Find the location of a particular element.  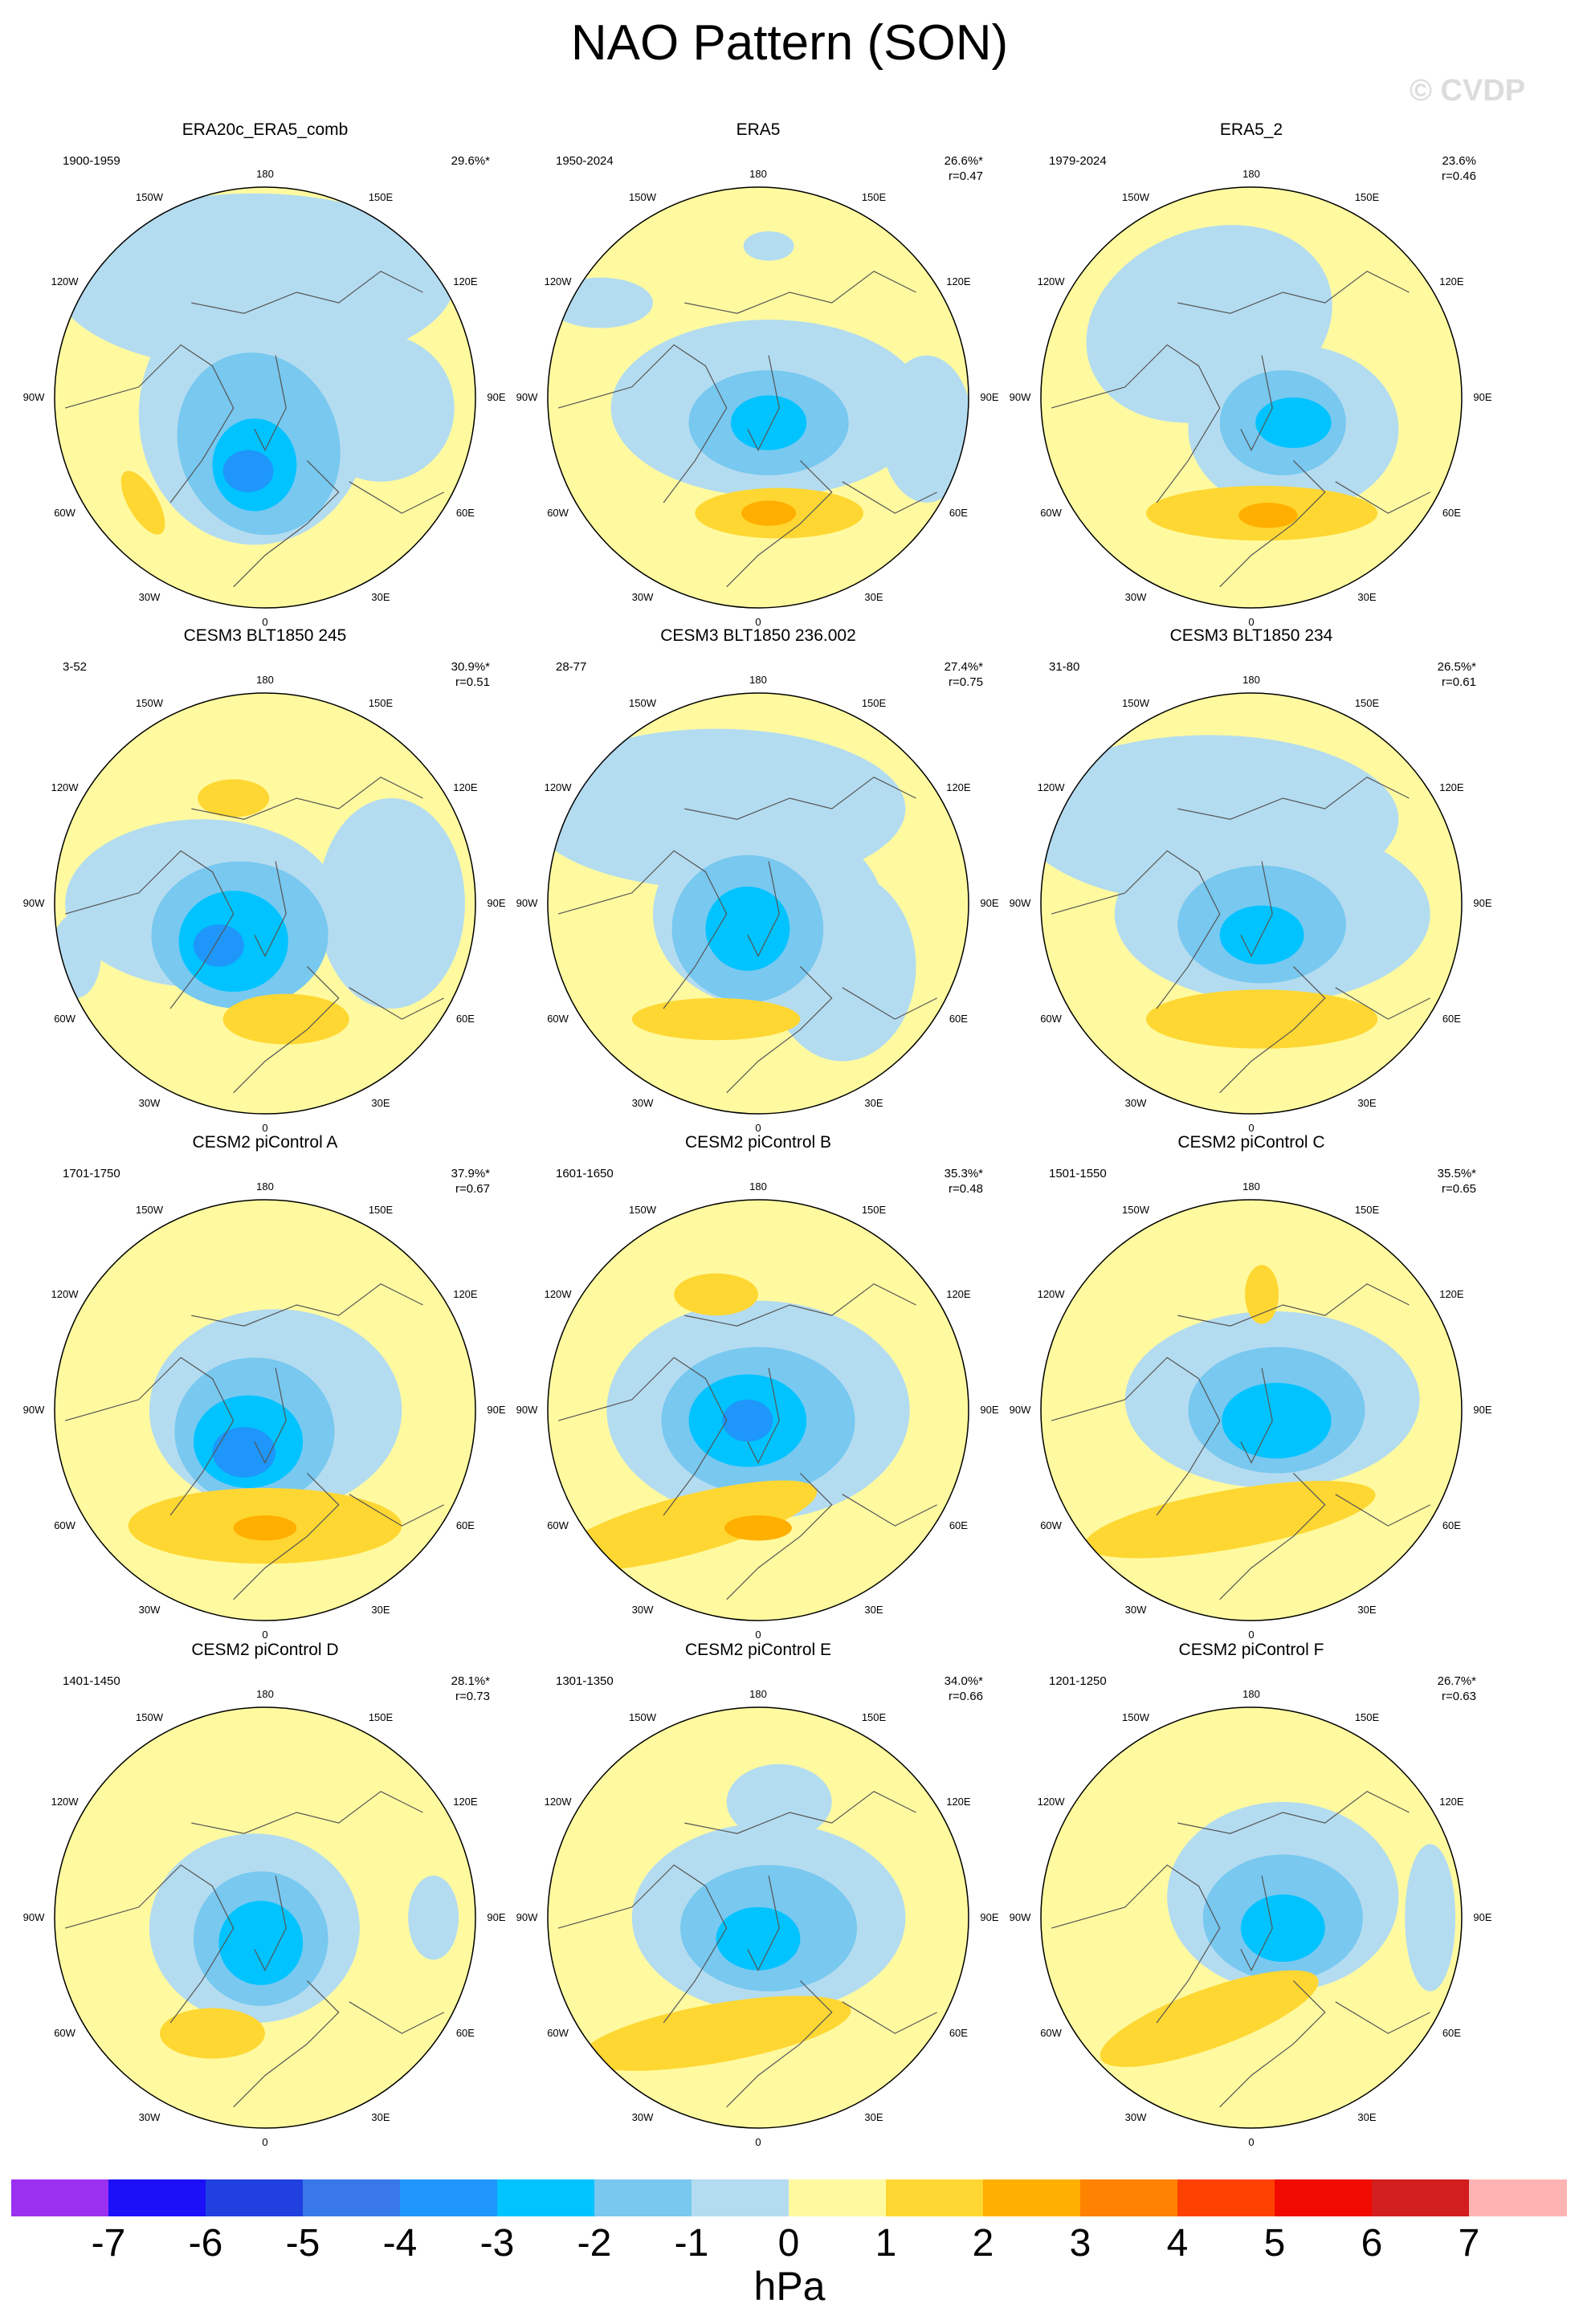

polar-map is located at coordinates (1251, 1918).